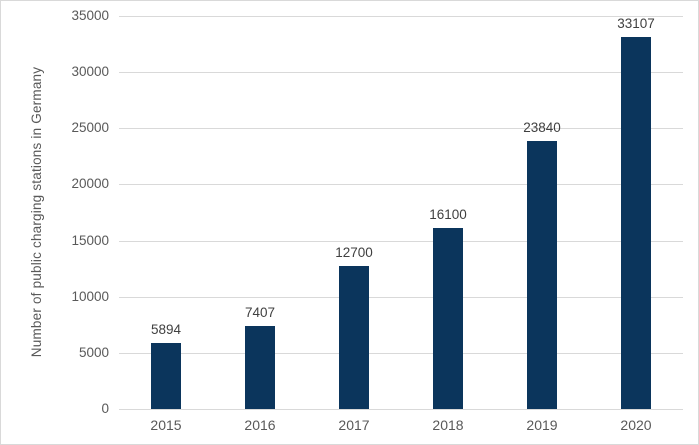 The height and width of the screenshot is (445, 699). What do you see at coordinates (401, 409) in the screenshot?
I see `x-axis-line` at bounding box center [401, 409].